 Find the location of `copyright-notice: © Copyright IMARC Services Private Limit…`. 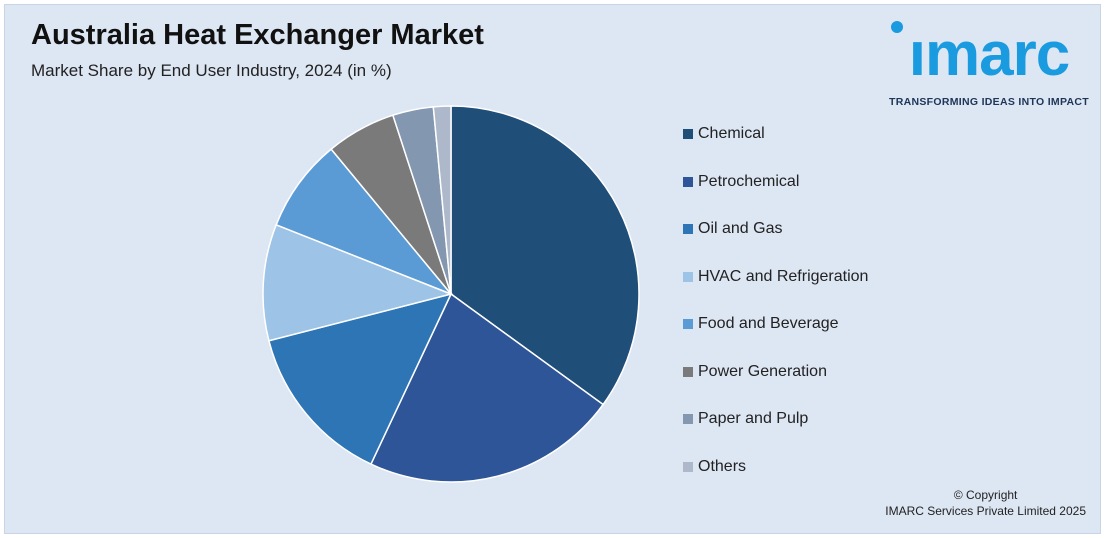

copyright-notice: © Copyright IMARC Services Private Limit… is located at coordinates (985, 503).